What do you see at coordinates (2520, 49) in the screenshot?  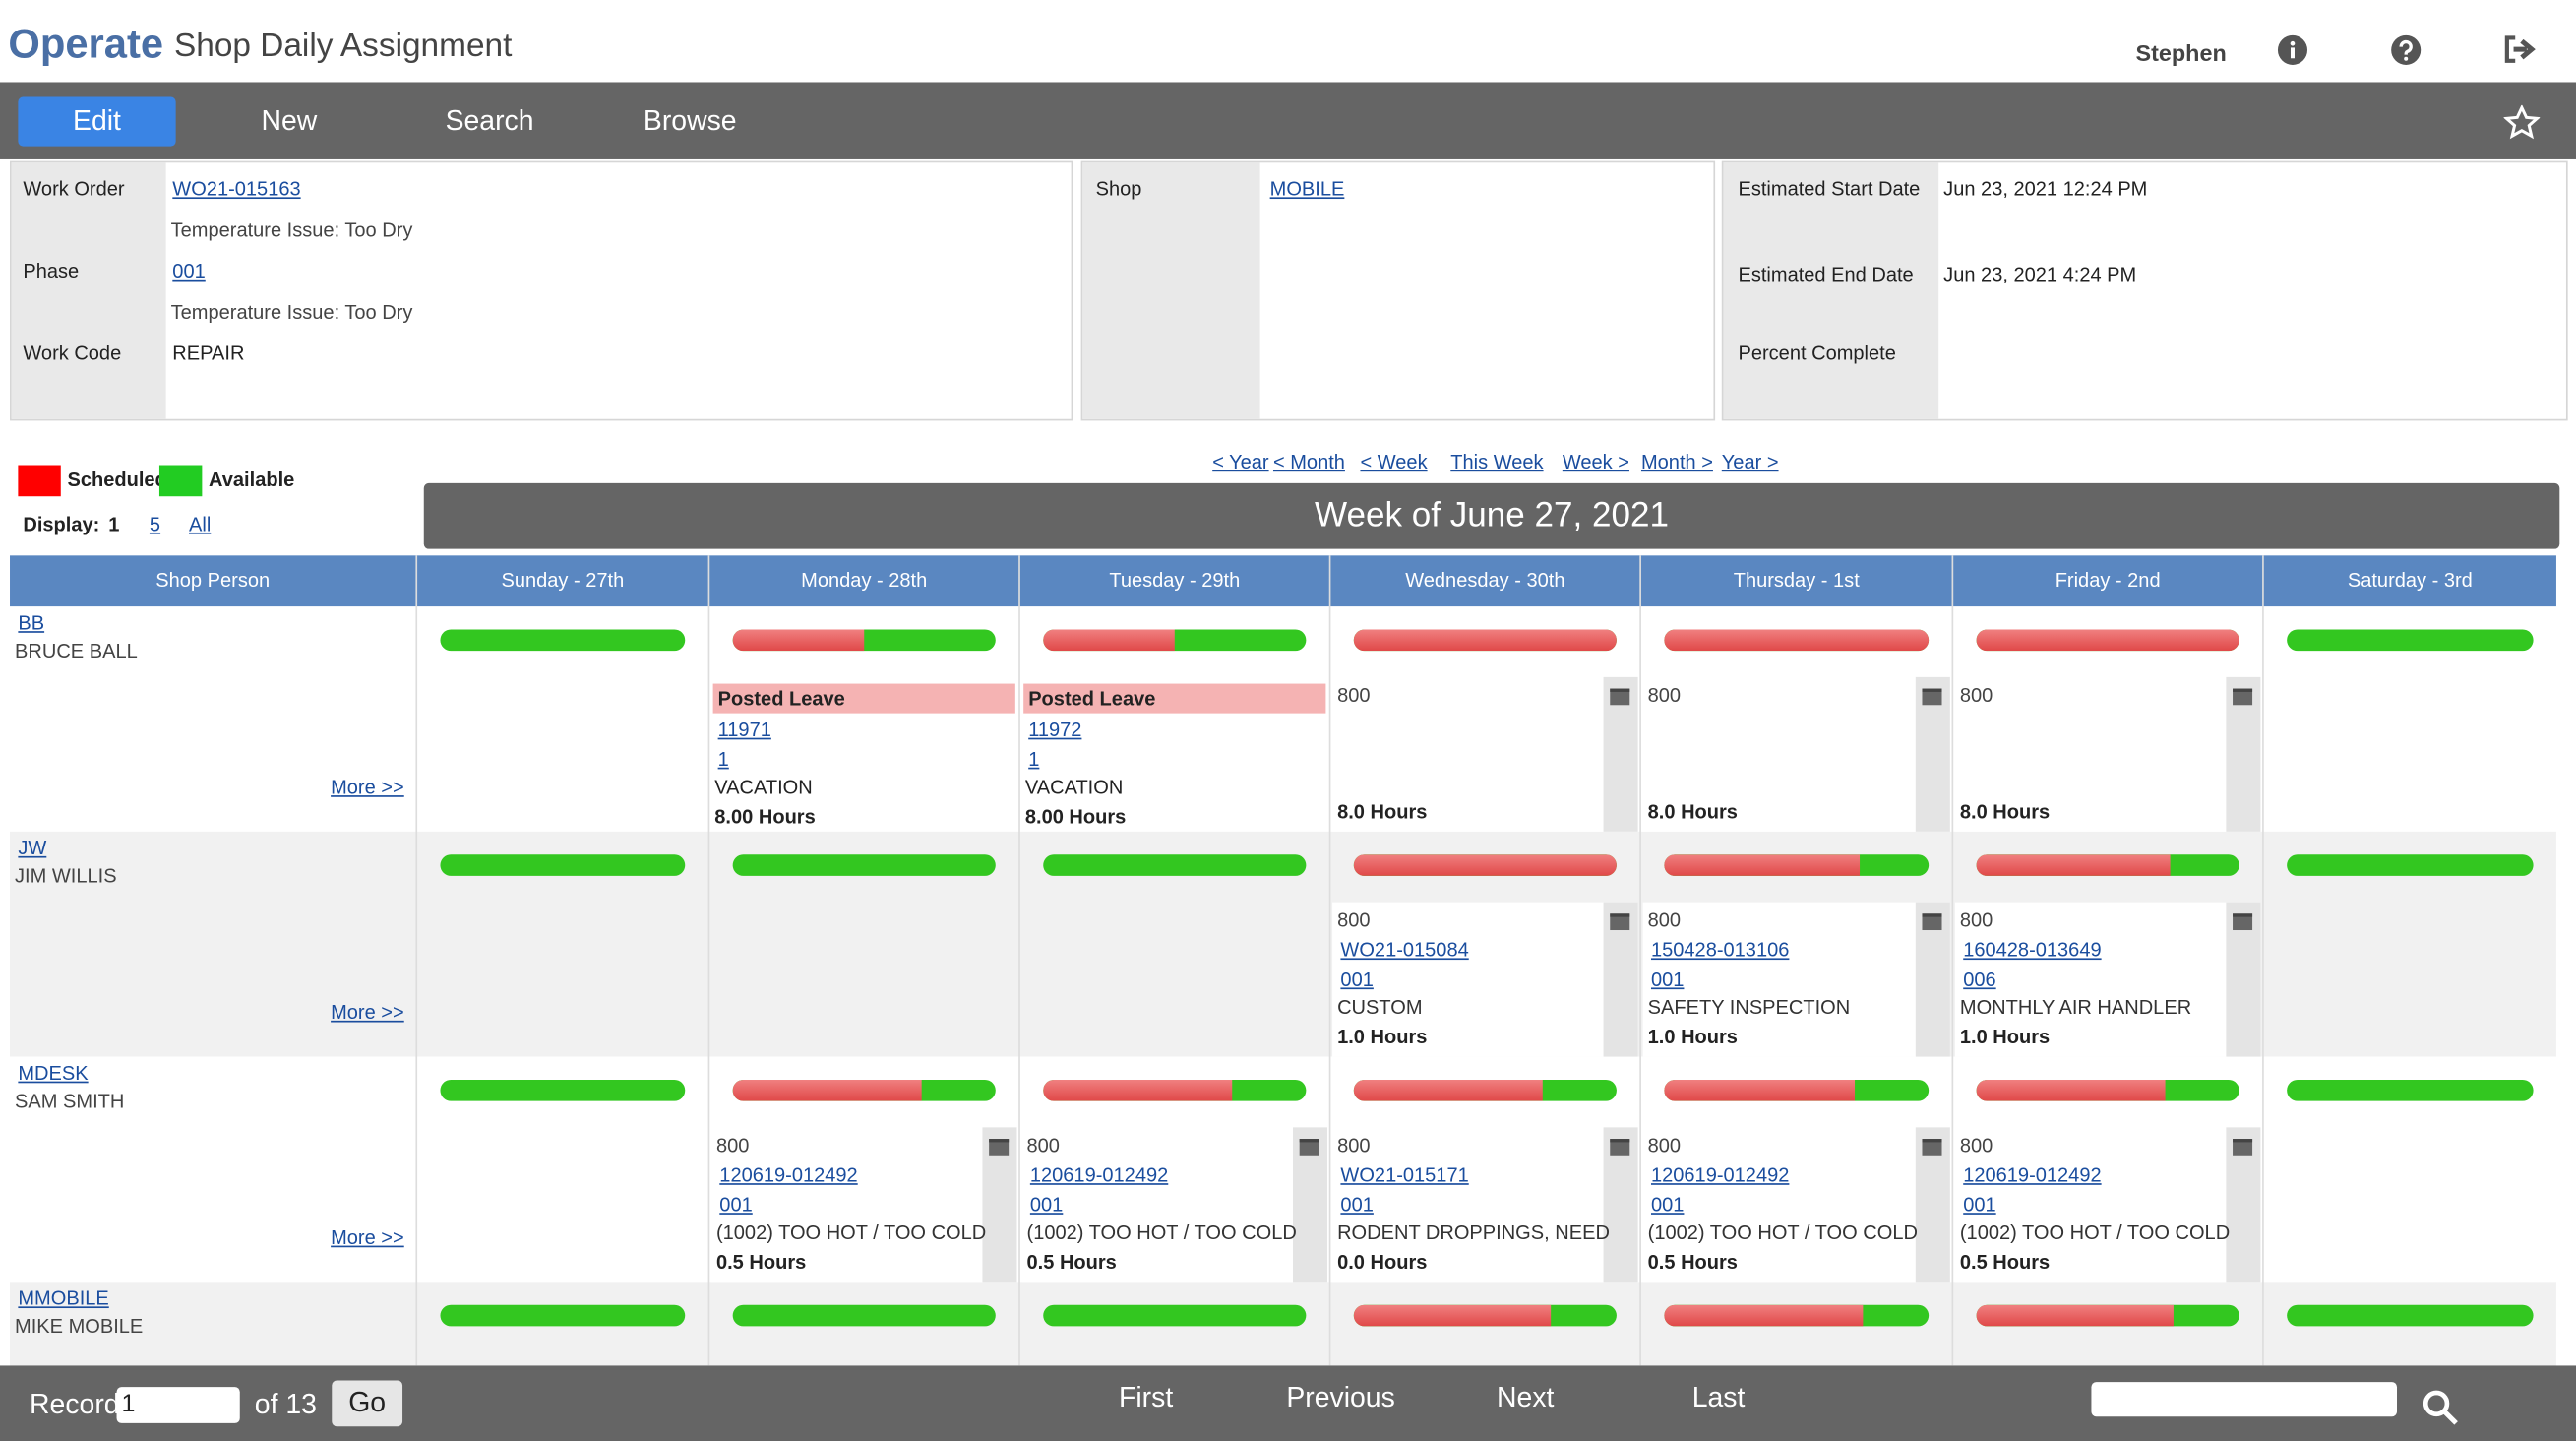 I see `logout-icon` at bounding box center [2520, 49].